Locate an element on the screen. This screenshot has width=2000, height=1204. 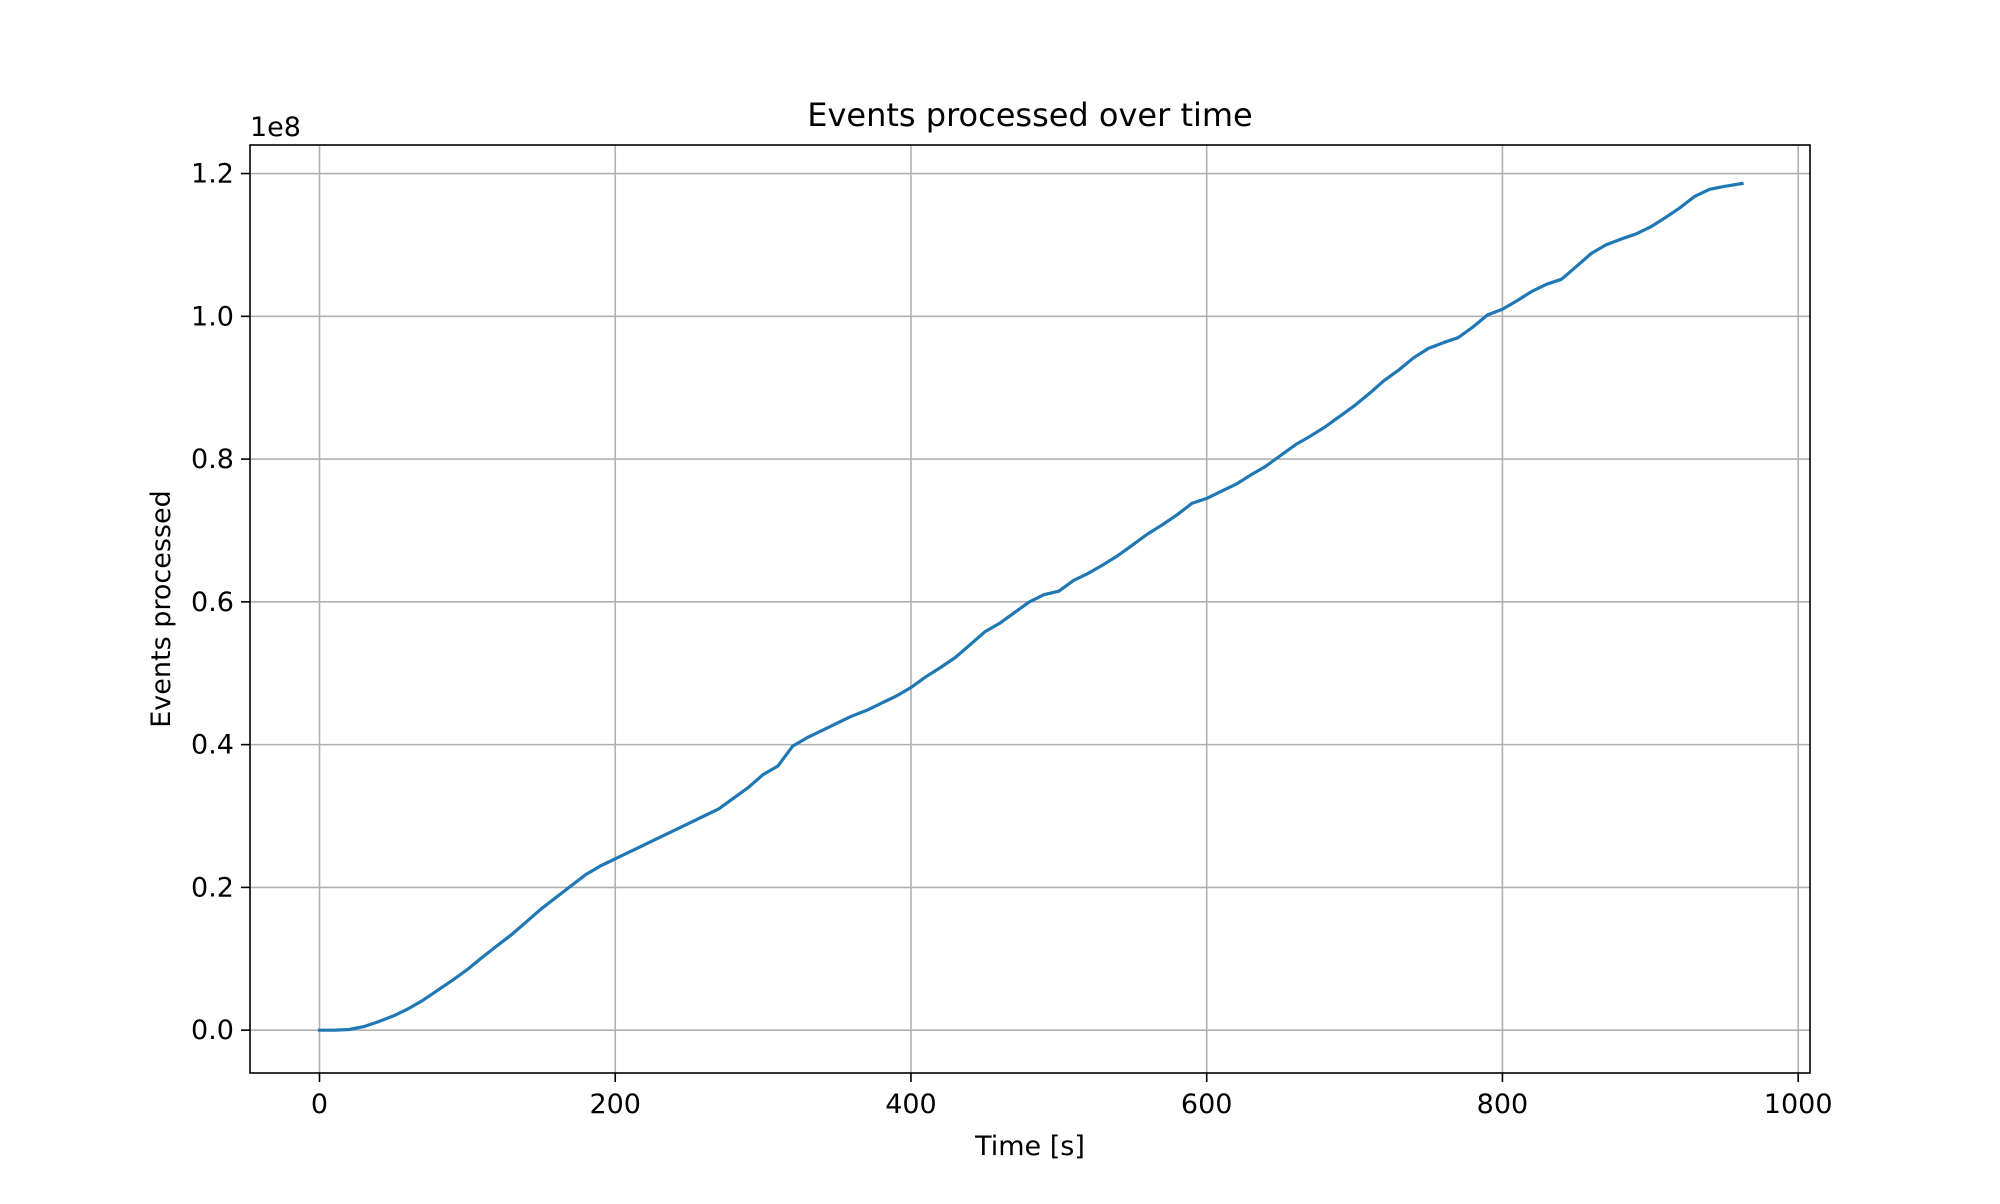
y-tick-label: 1.0 is located at coordinates (212, 316).